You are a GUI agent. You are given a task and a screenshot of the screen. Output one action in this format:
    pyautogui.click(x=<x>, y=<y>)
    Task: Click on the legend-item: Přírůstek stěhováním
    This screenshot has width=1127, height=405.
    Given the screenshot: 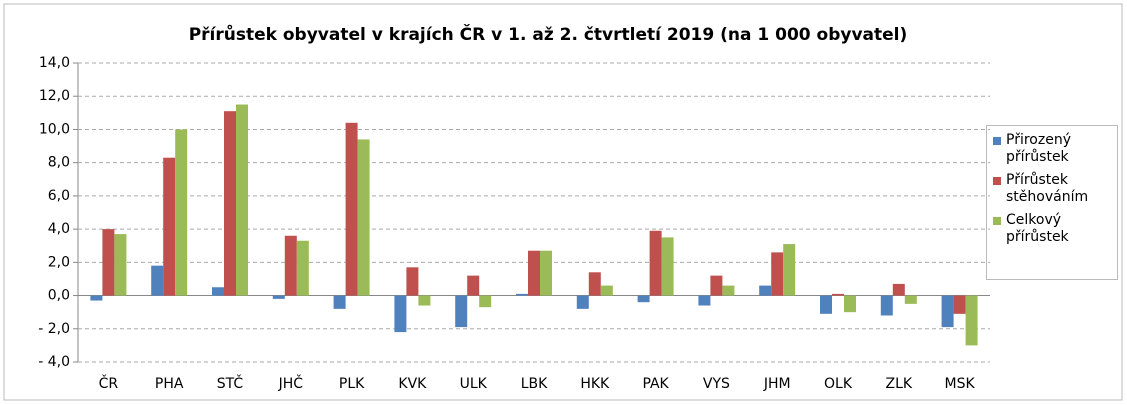 What is the action you would take?
    pyautogui.click(x=1052, y=189)
    